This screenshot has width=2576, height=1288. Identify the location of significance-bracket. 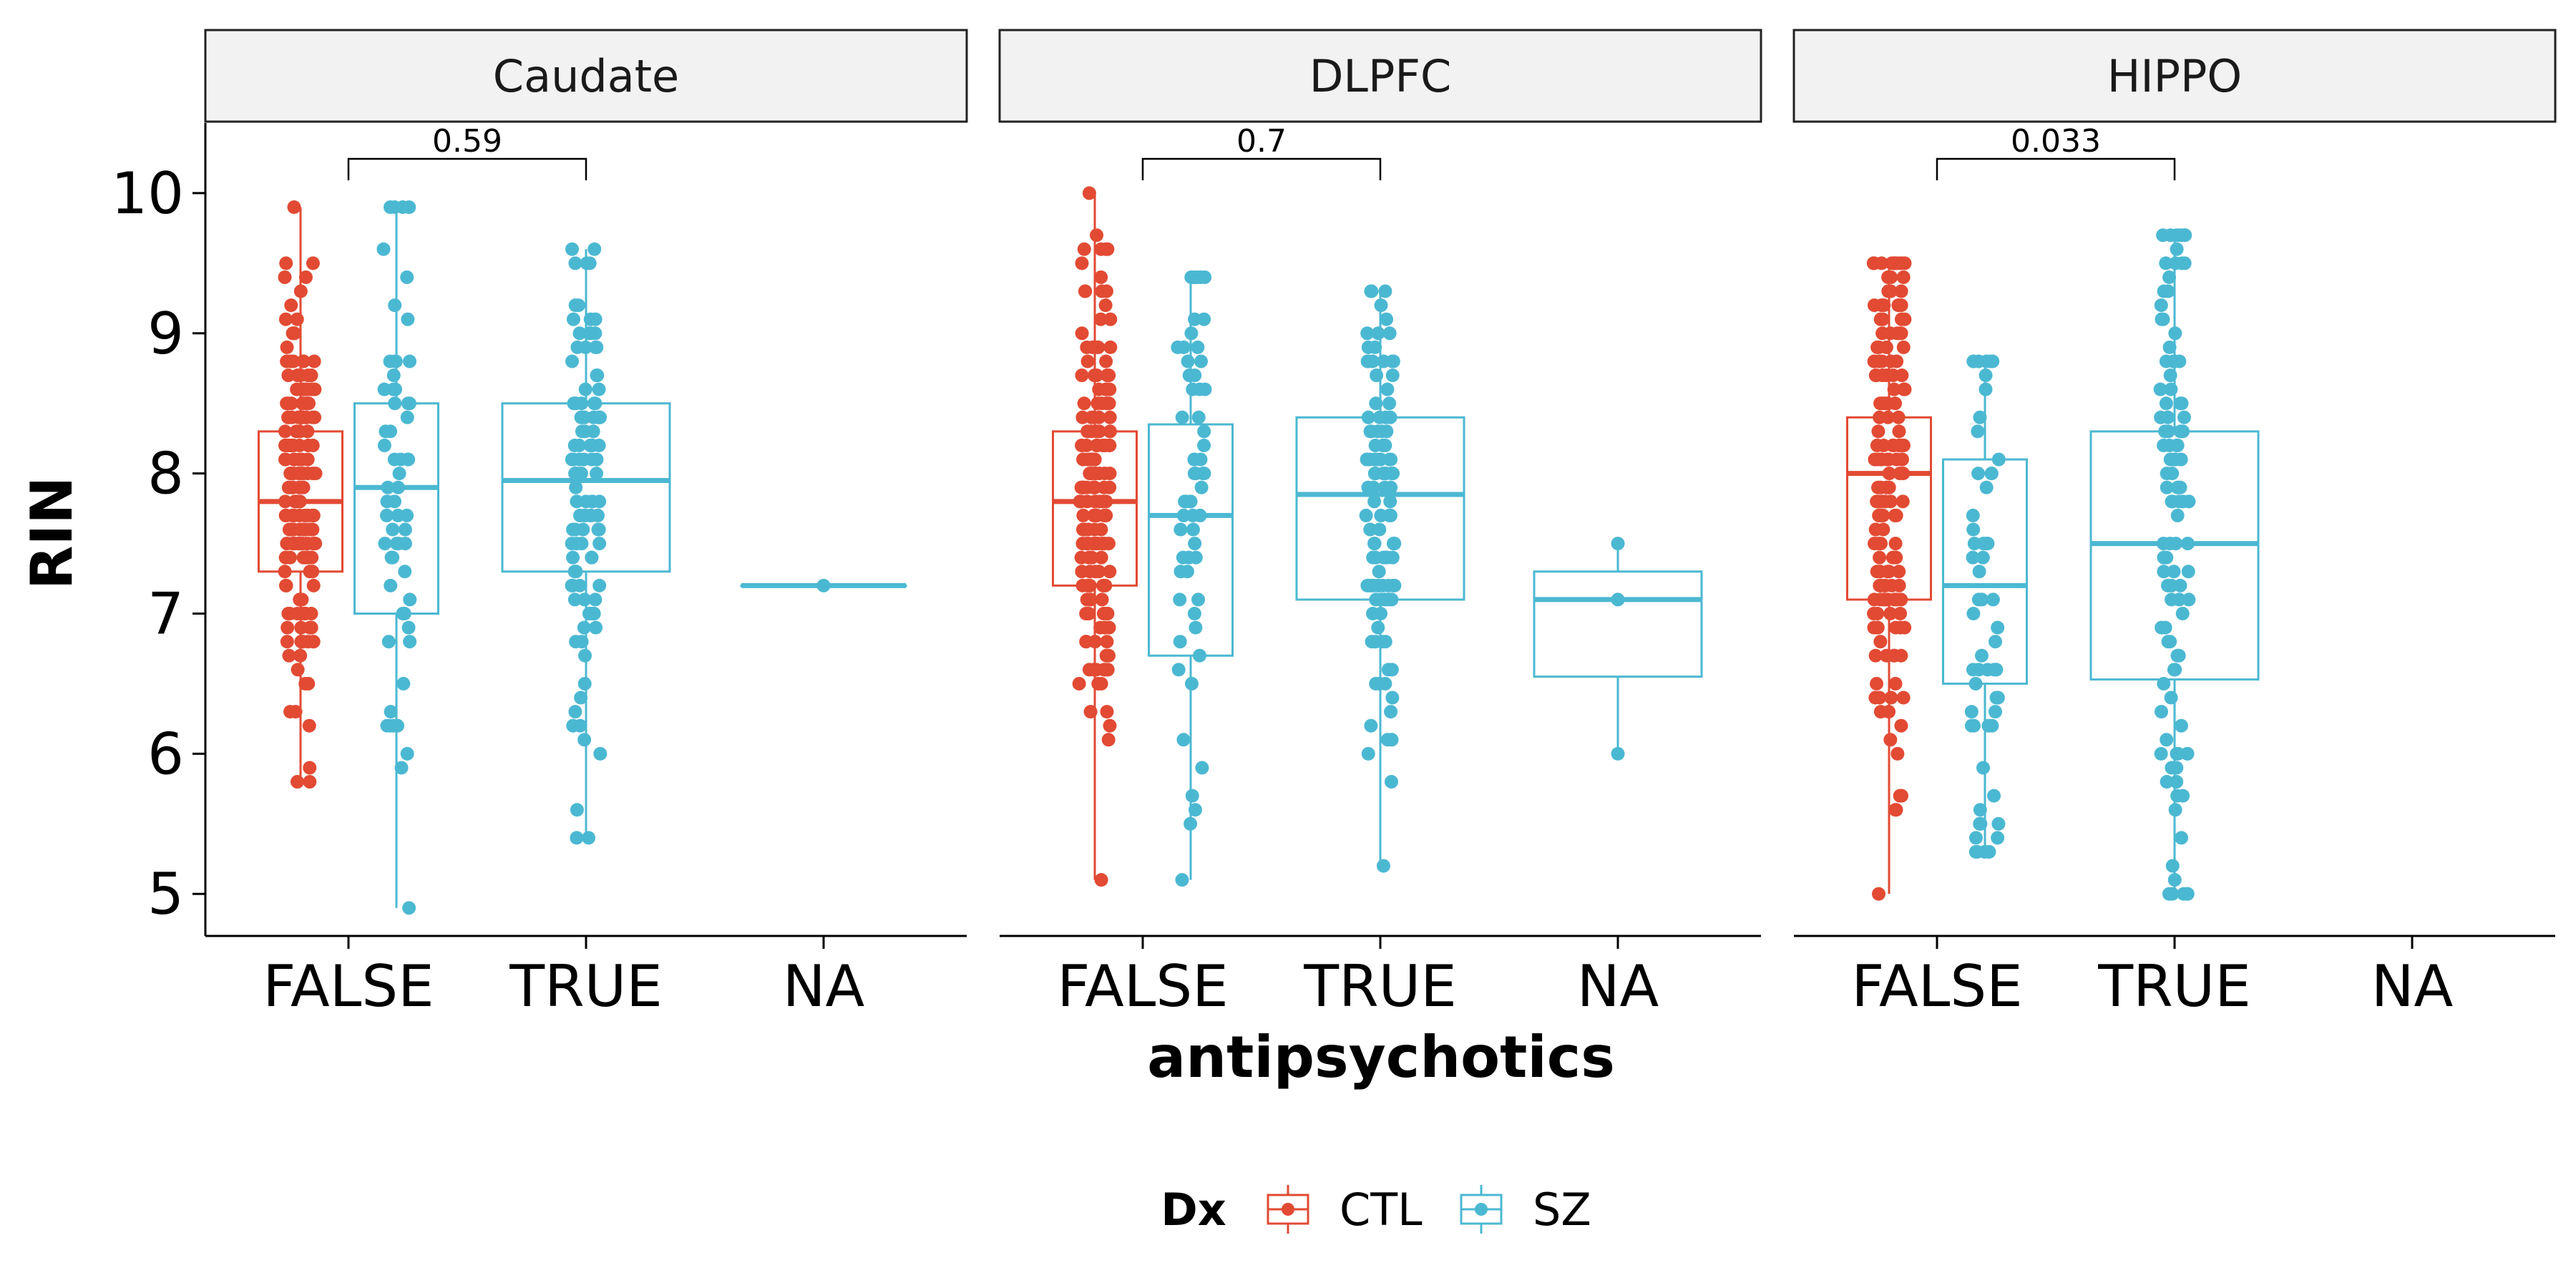
(467, 168).